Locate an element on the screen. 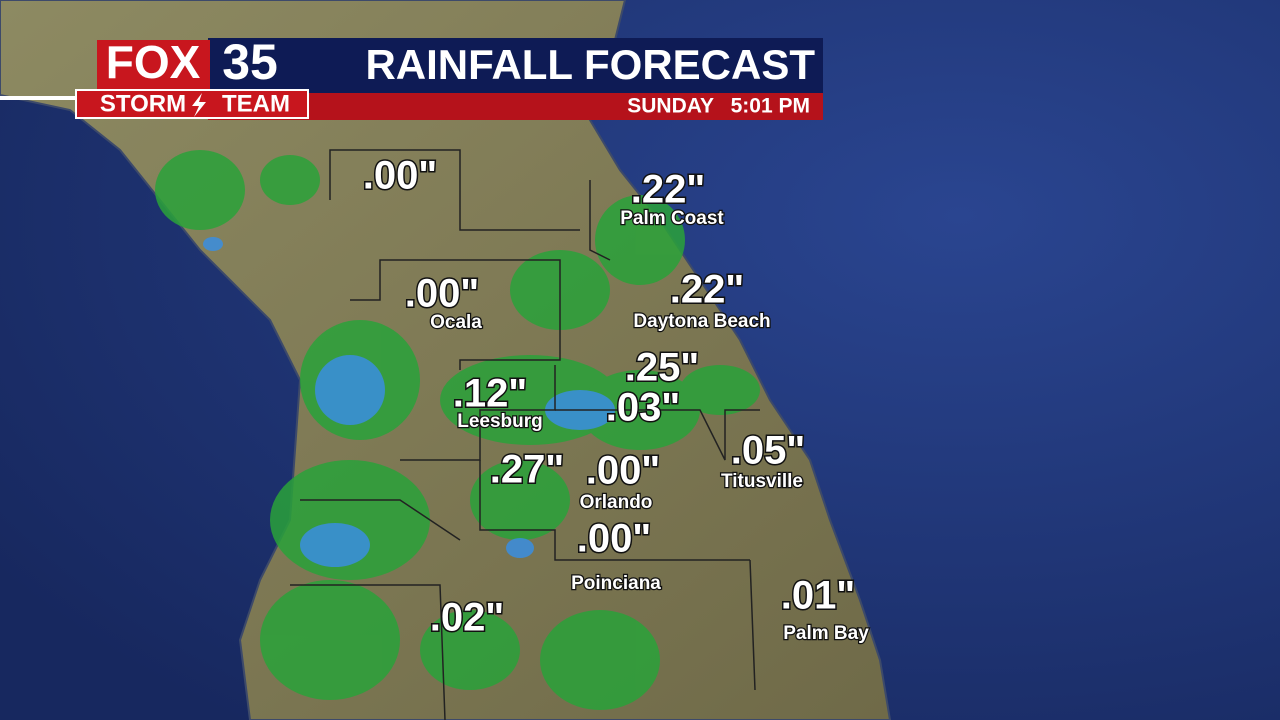 This screenshot has width=1280, height=720. rain-amount: .01" is located at coordinates (818, 596).